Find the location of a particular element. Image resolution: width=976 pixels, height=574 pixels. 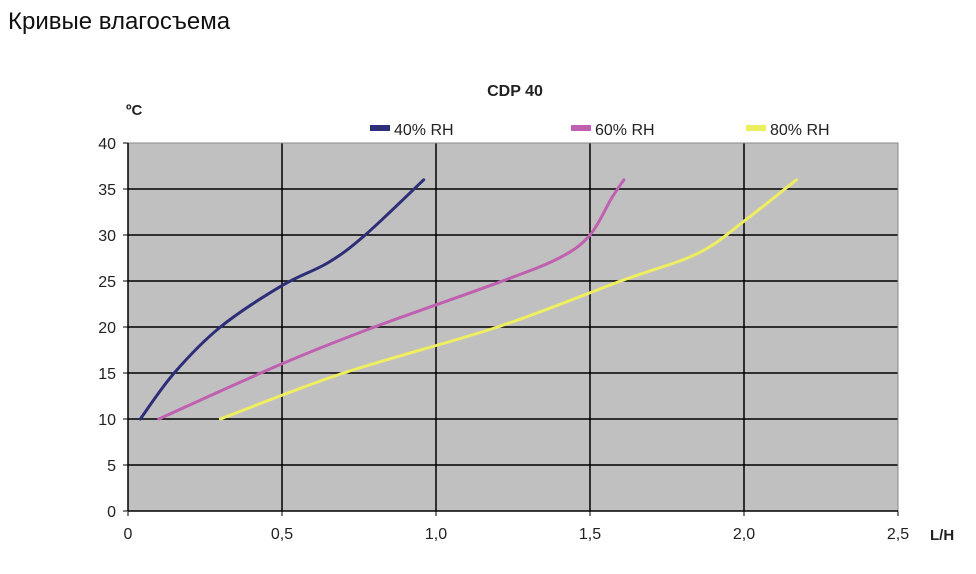

legend-swatch-80-rh is located at coordinates (756, 128).